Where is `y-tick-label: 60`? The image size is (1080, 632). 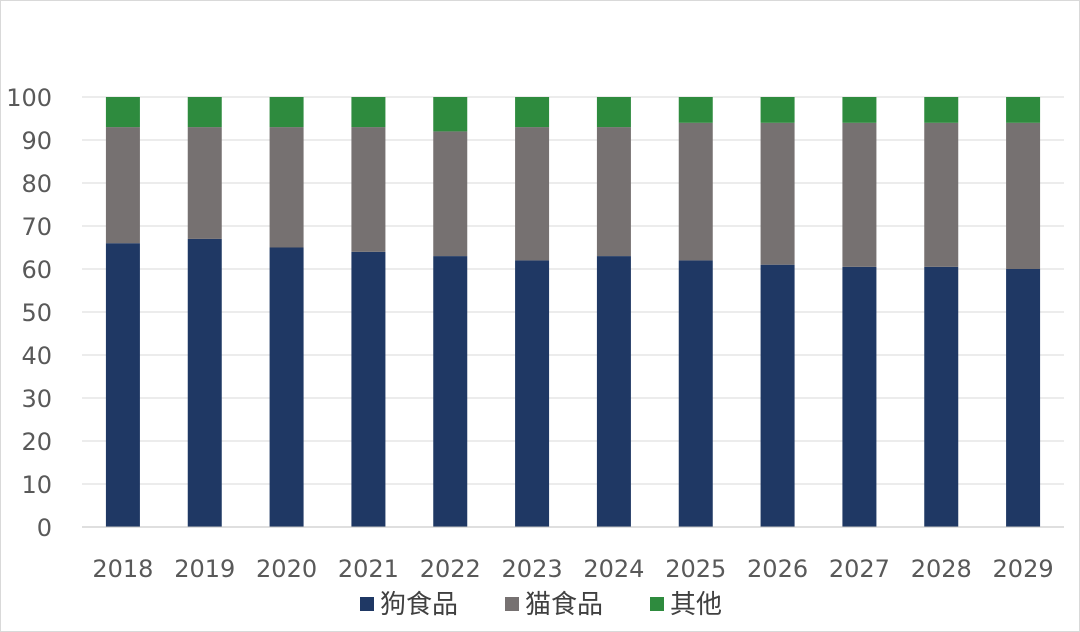
y-tick-label: 60 is located at coordinates (36, 270).